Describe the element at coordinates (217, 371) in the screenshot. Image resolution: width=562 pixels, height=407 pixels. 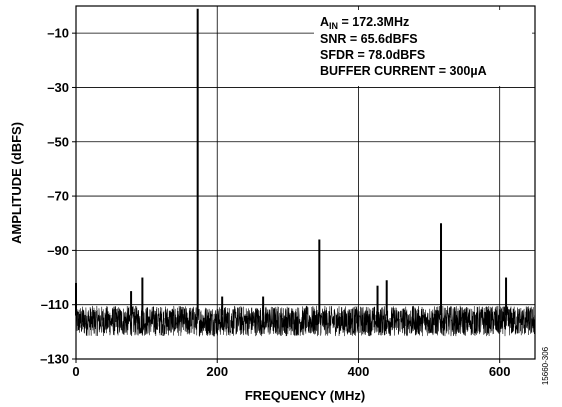
I see `x-tick-label: 200` at that location.